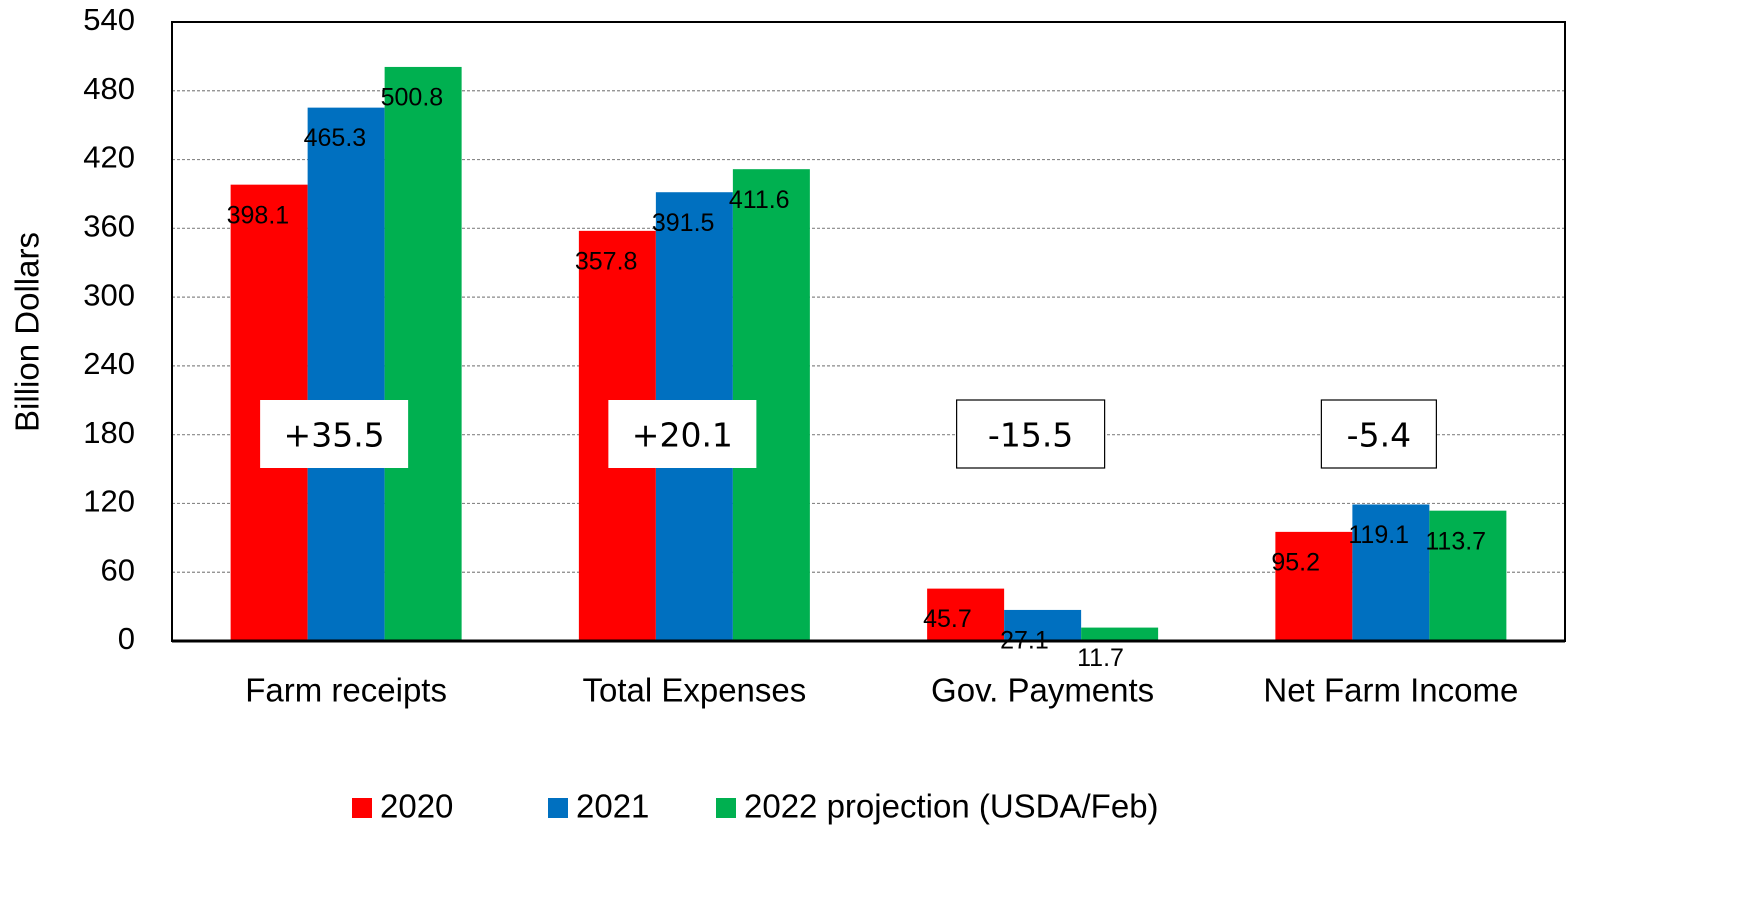 This screenshot has height=922, width=1741. I want to click on annotation: +35.5, so click(334, 435).